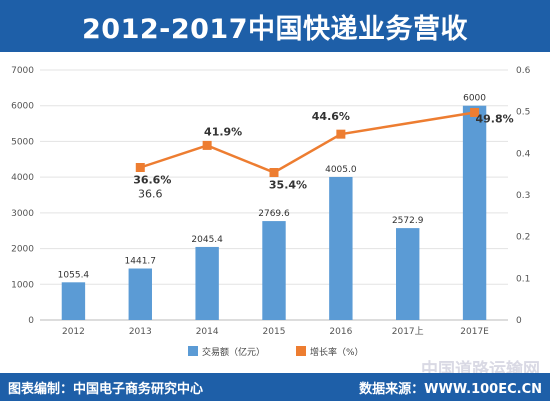 The height and width of the screenshot is (401, 550). Describe the element at coordinates (73, 332) in the screenshot. I see `x-tick-label: 2012` at that location.